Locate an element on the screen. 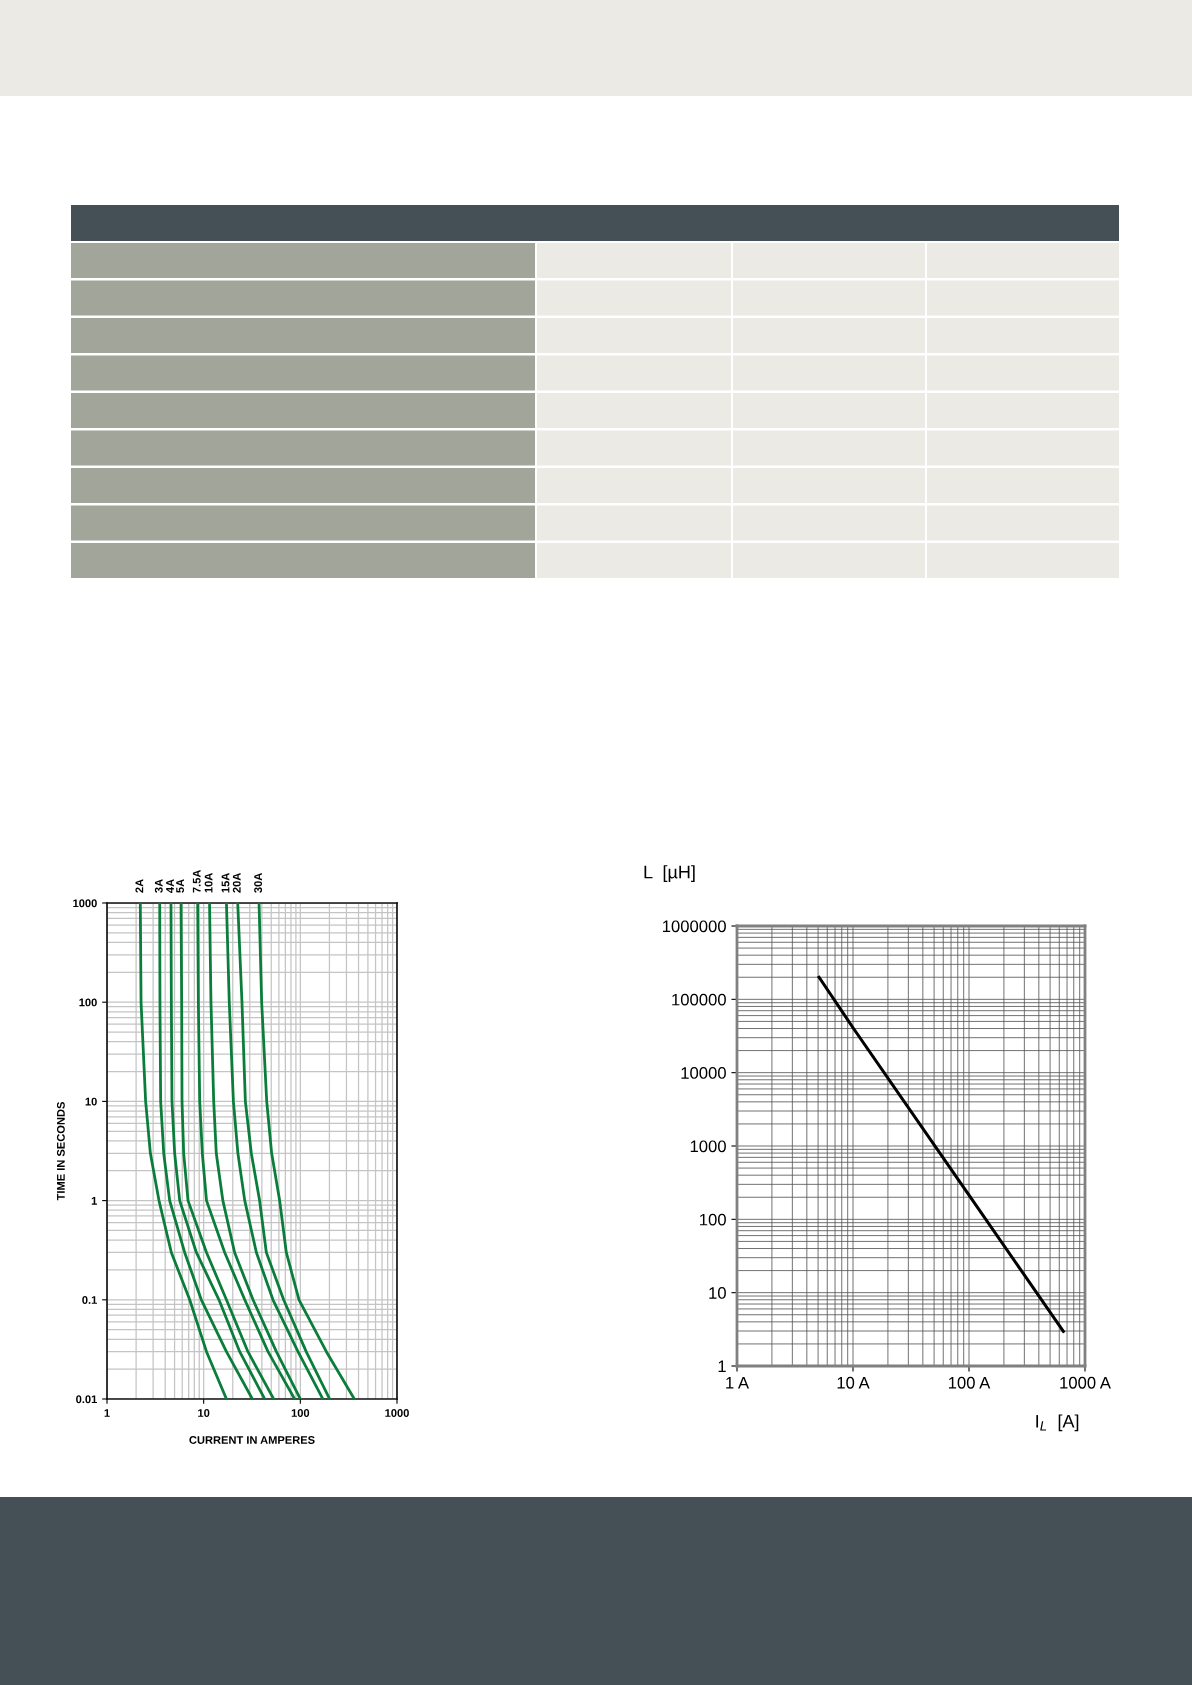 This screenshot has width=1192, height=1685. x-tick-label: 100 A is located at coordinates (969, 1382).